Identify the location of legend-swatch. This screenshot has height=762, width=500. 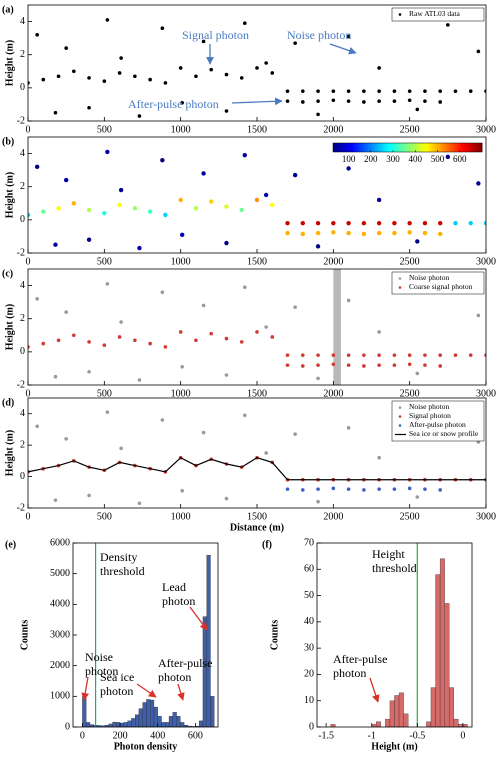
(400, 416).